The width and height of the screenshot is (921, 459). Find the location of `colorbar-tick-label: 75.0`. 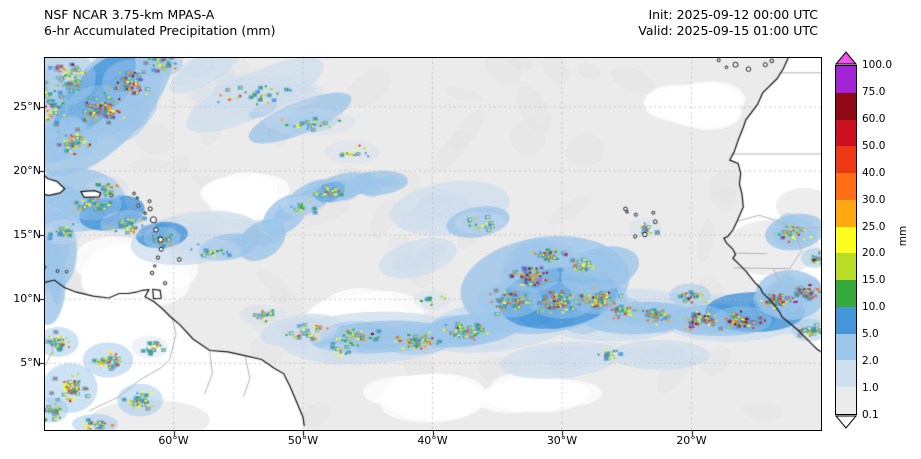

colorbar-tick-label: 75.0 is located at coordinates (874, 91).